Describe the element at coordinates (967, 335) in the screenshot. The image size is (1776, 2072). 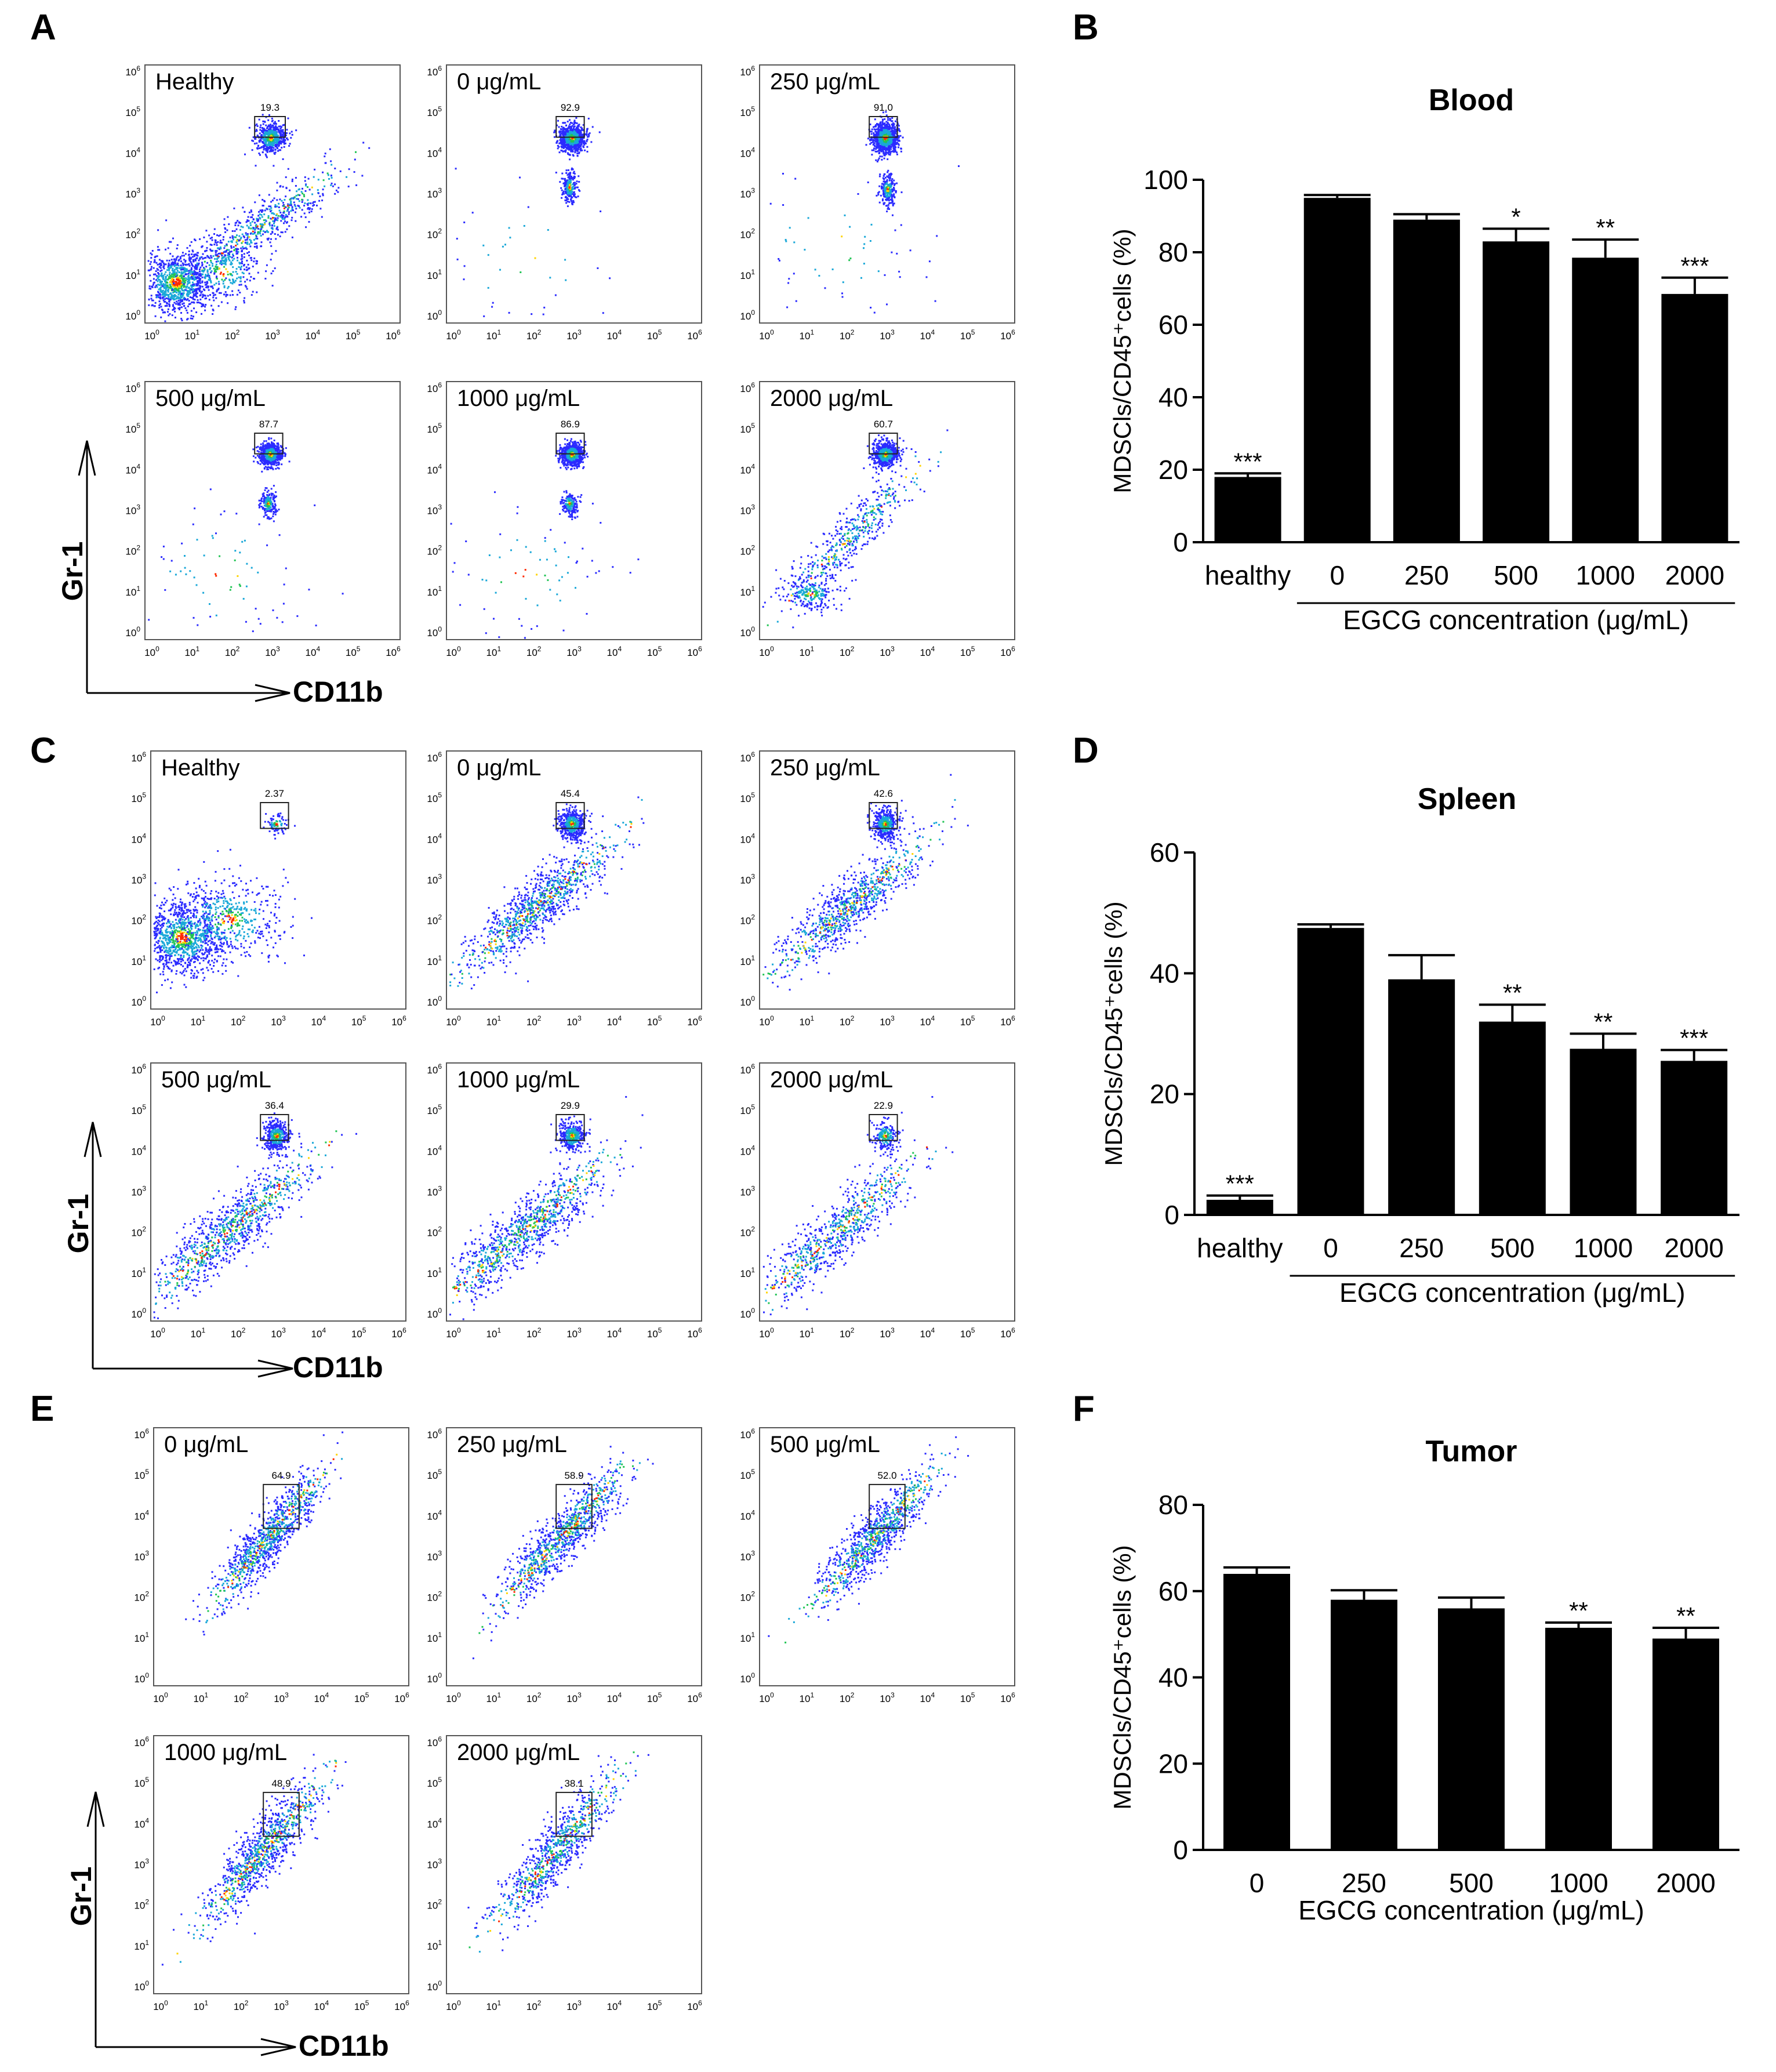
I see `x-tick-label: 105` at that location.